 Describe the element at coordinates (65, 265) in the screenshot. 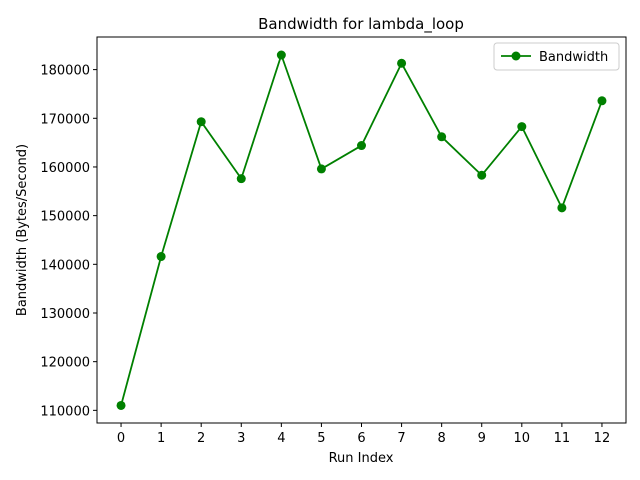

I see `y-tick-label: 140000` at that location.